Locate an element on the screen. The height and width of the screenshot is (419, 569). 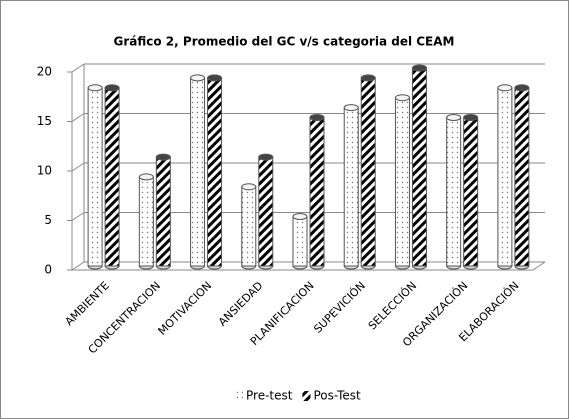
legend-label: Pos-Test is located at coordinates (337, 396).